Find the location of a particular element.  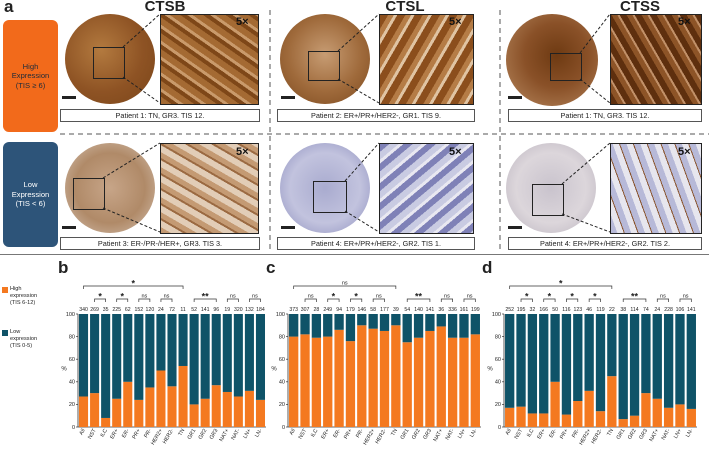

bar-low-PR- is located at coordinates (362, 320).